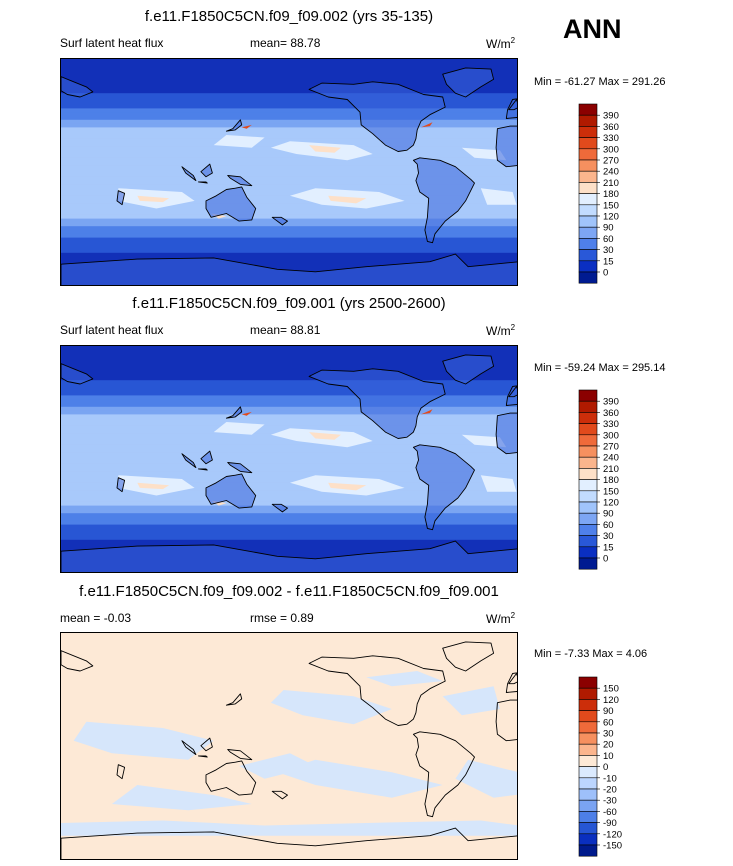 This screenshot has height=866, width=733. Describe the element at coordinates (608, 711) in the screenshot. I see `colorbar-label: 90` at that location.